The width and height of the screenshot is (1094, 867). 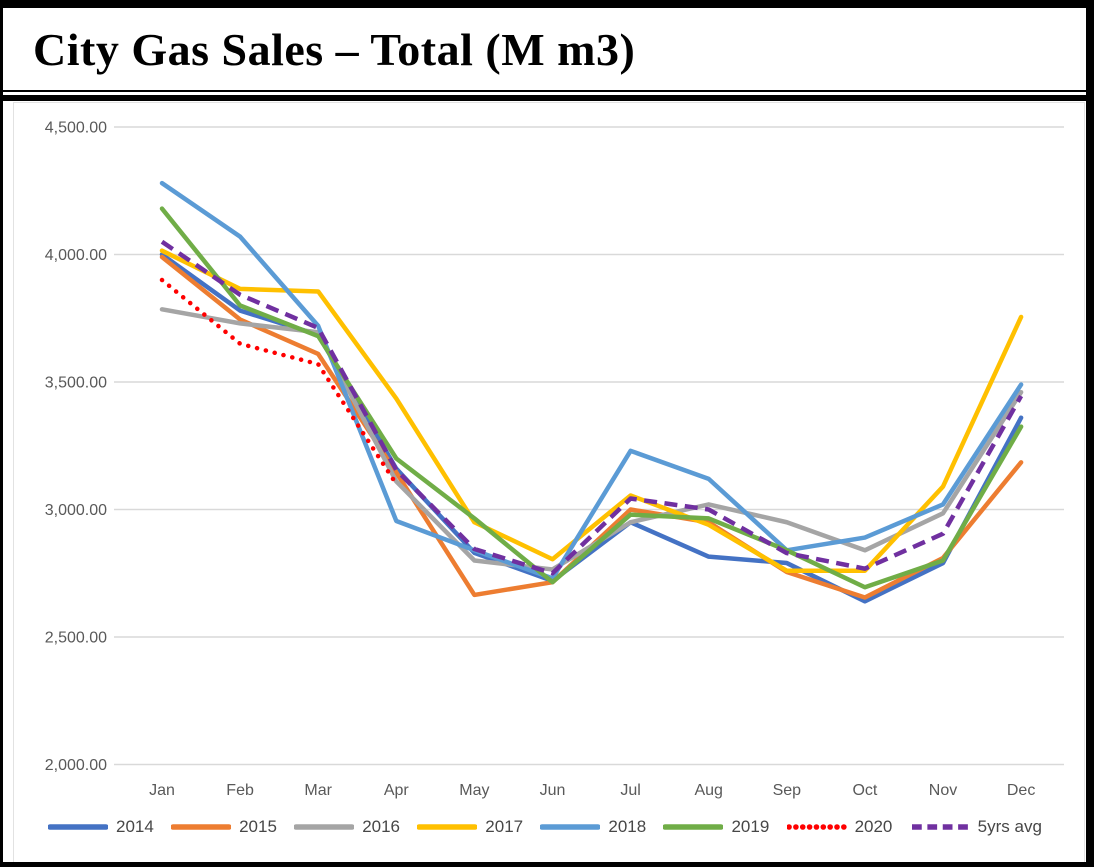 I want to click on x-axis-label: Aug, so click(x=708, y=790).